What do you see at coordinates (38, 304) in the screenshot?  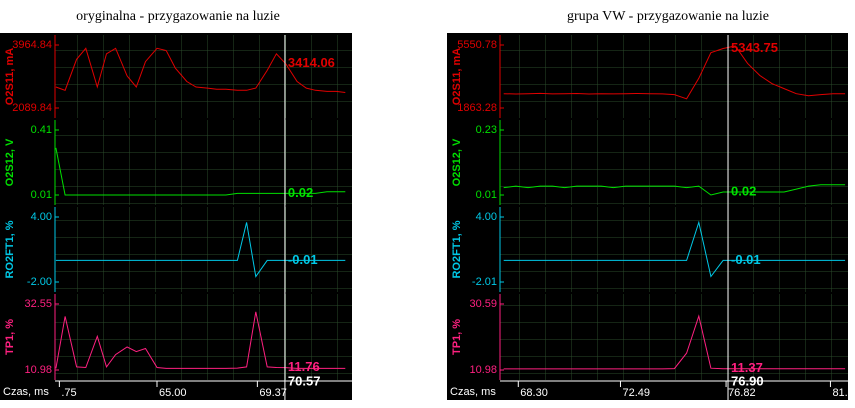 I see `y-tick-label: 32.55` at bounding box center [38, 304].